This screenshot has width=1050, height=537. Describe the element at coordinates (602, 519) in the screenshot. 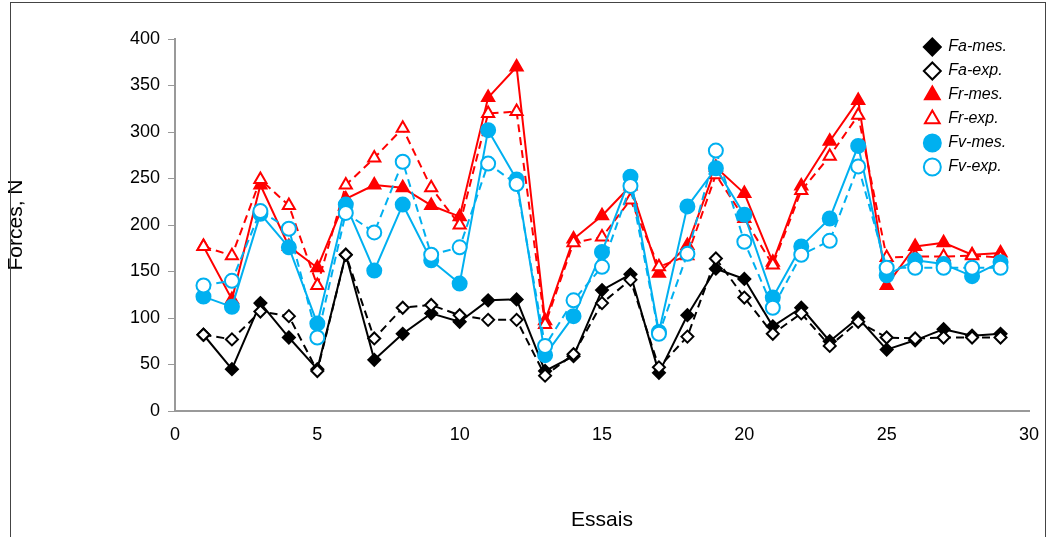

I see `x-axis-title: Essais` at that location.